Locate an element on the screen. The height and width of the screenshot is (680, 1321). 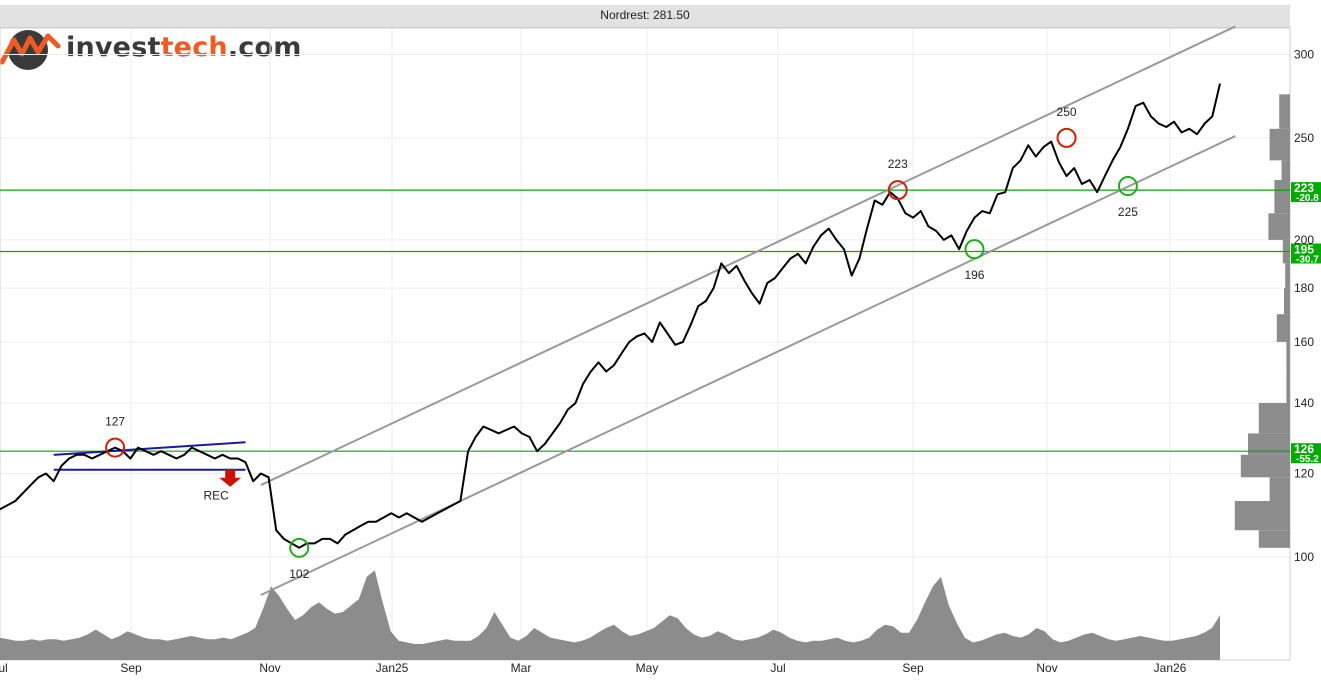
annotation-label: 250 is located at coordinates (1067, 112).